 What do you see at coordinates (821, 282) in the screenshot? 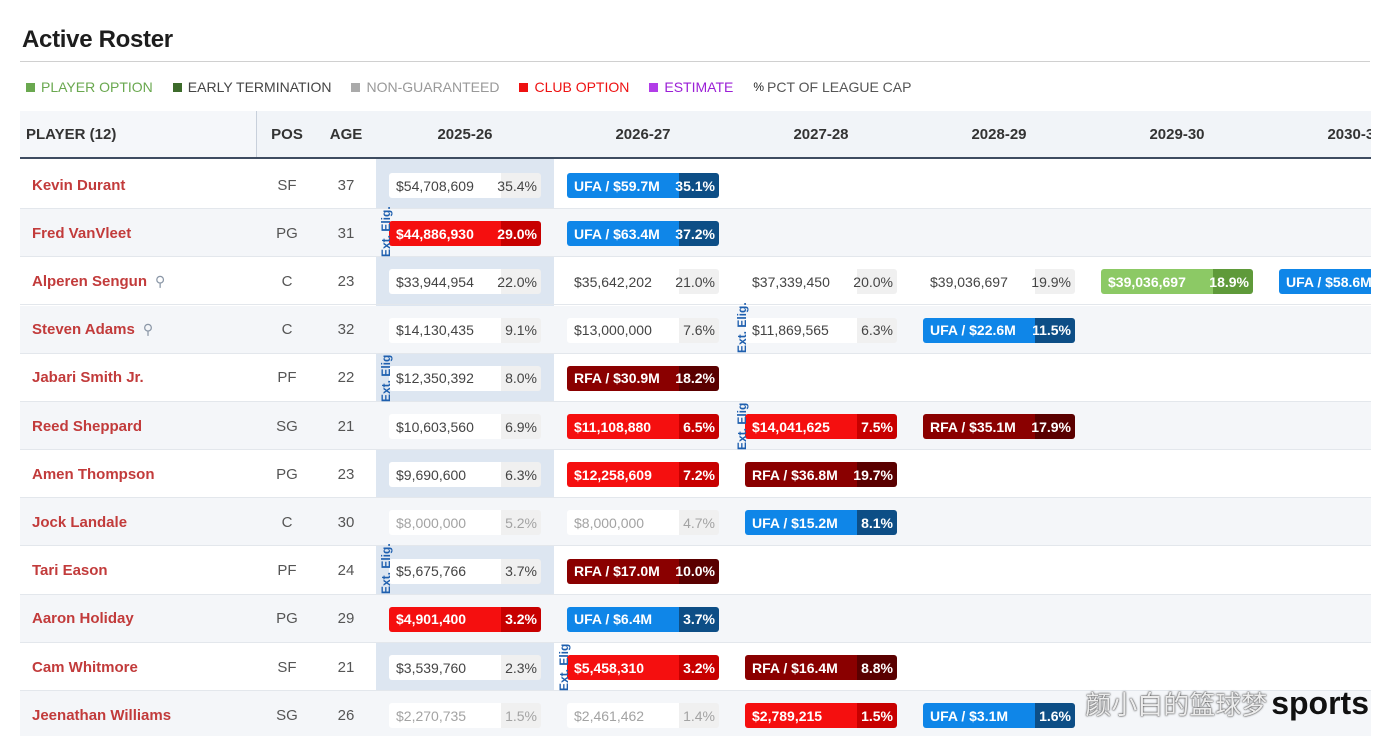
I see `salary-cell: $37,339,450 20.0%` at bounding box center [821, 282].